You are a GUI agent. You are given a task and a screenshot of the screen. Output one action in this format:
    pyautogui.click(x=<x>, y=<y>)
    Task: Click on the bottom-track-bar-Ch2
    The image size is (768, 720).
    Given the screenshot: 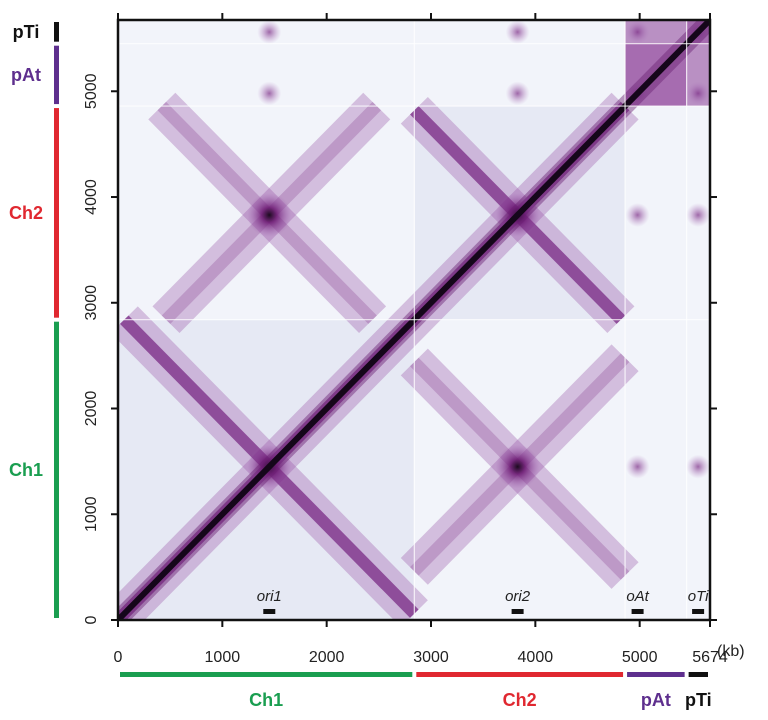 What is the action you would take?
    pyautogui.click(x=520, y=674)
    